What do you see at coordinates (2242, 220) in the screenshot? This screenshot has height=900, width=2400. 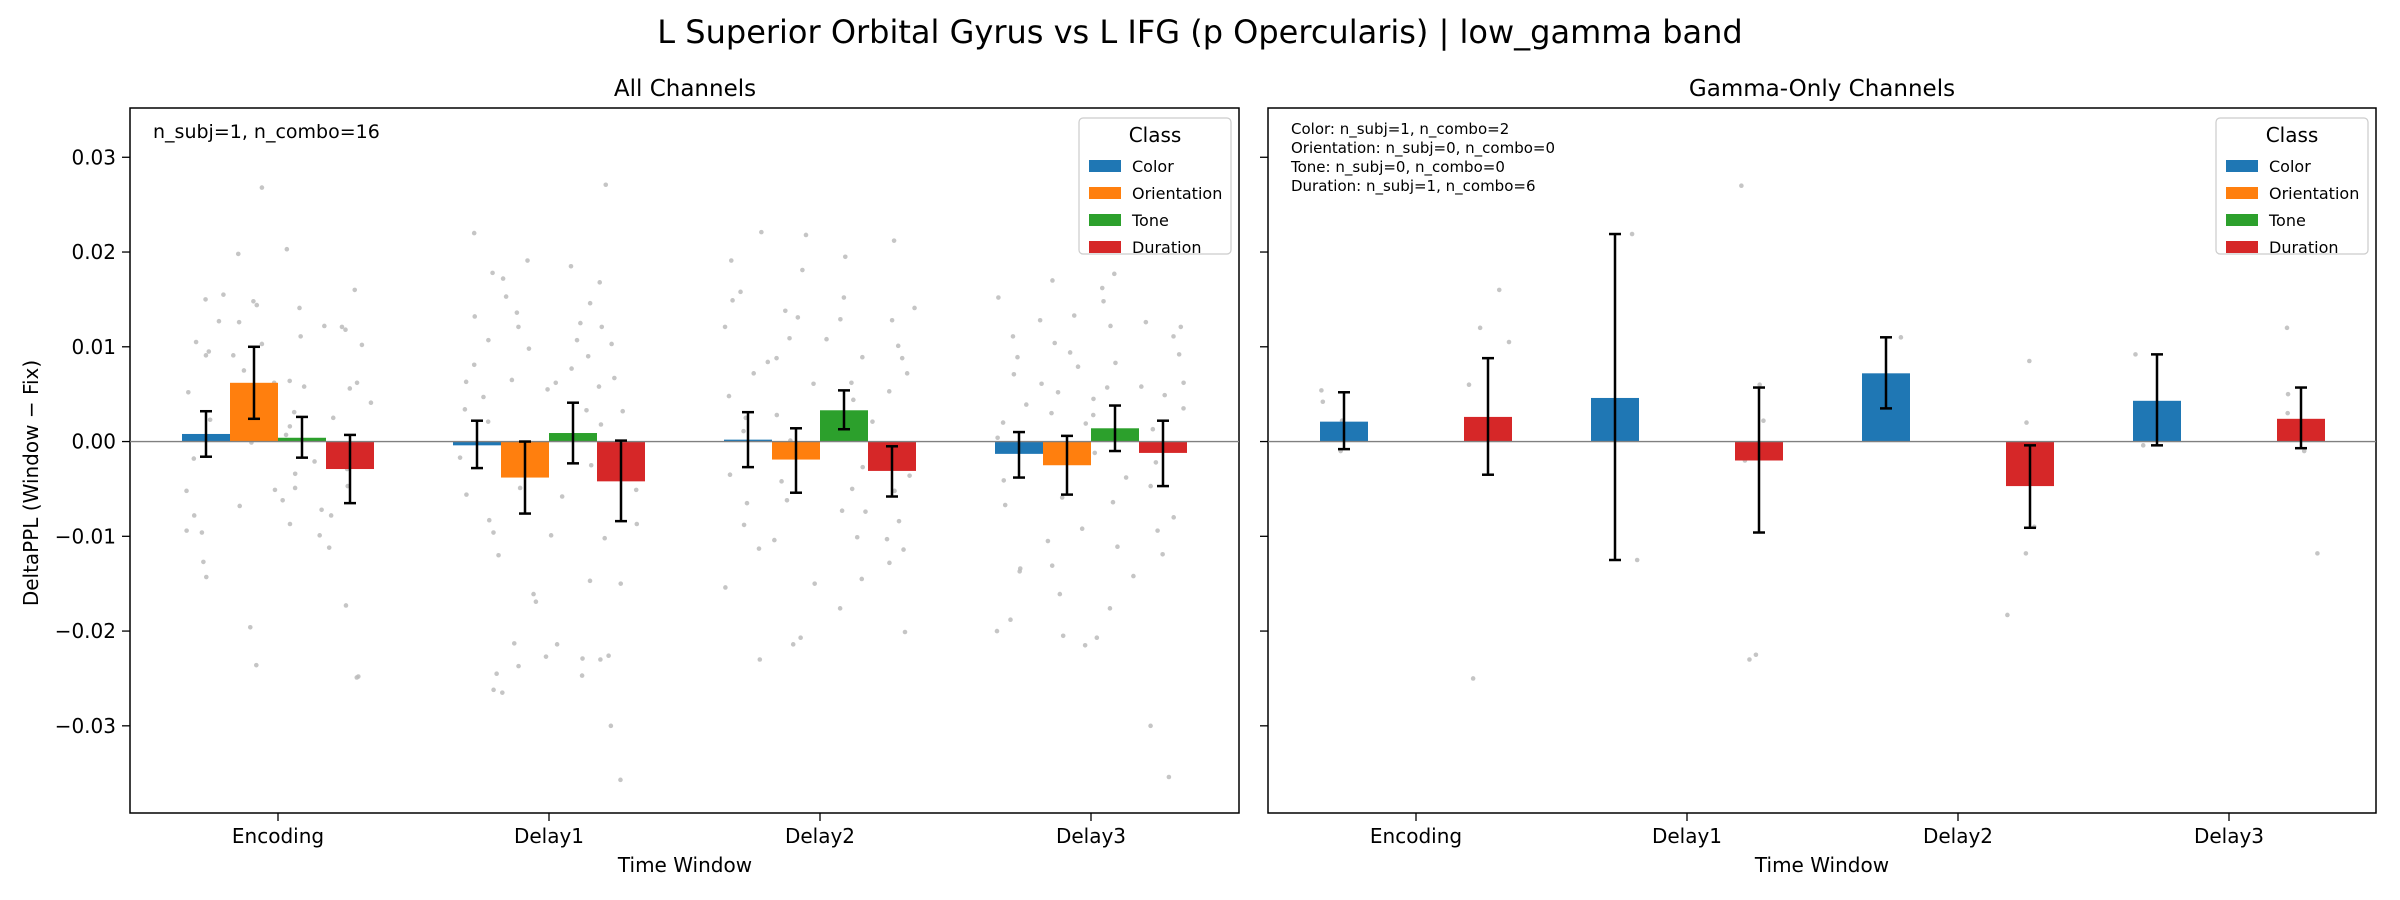 I see `legend-swatch-tone` at bounding box center [2242, 220].